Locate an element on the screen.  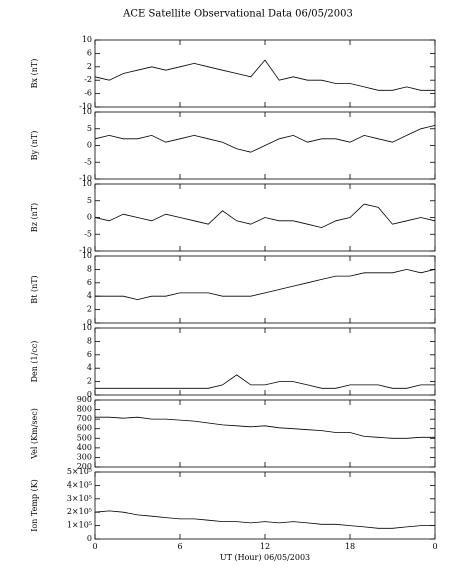
y-tick-label: 200 is located at coordinates (84, 466).